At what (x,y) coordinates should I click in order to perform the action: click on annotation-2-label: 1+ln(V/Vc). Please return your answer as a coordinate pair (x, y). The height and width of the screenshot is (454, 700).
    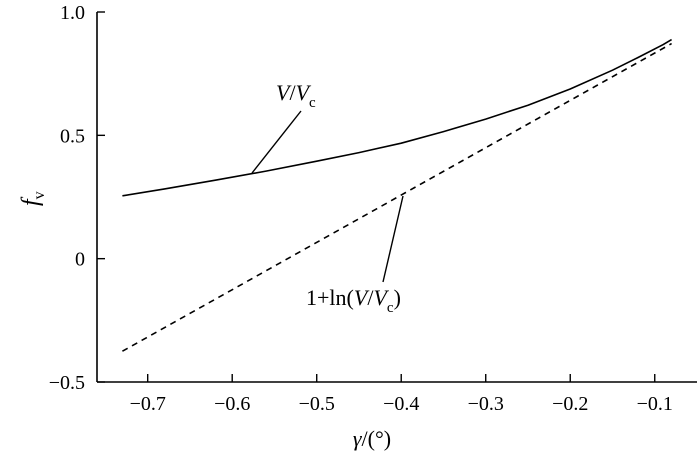
    Looking at the image, I should click on (353, 300).